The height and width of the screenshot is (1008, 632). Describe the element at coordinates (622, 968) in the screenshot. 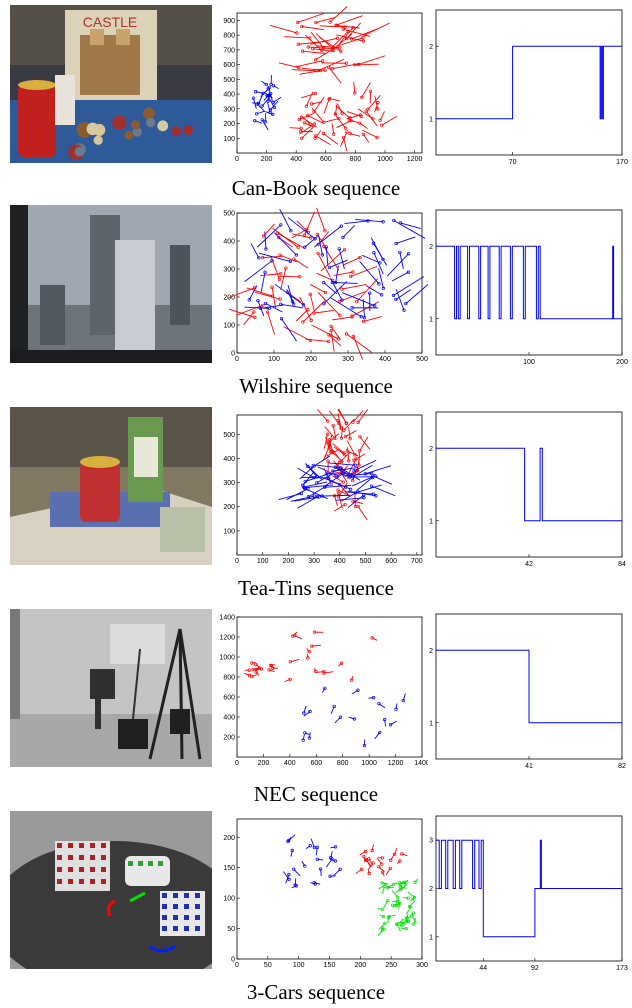

I see `step-x-tick: 173` at that location.